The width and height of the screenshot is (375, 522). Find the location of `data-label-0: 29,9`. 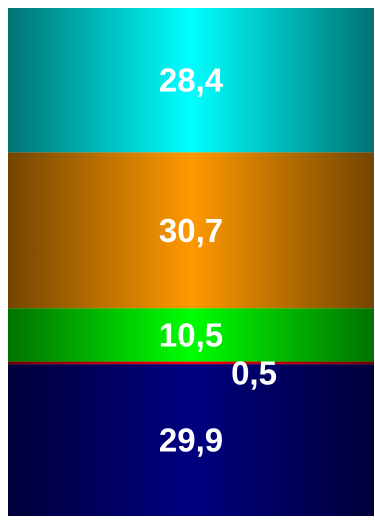

data-label-0: 29,9 is located at coordinates (191, 440).